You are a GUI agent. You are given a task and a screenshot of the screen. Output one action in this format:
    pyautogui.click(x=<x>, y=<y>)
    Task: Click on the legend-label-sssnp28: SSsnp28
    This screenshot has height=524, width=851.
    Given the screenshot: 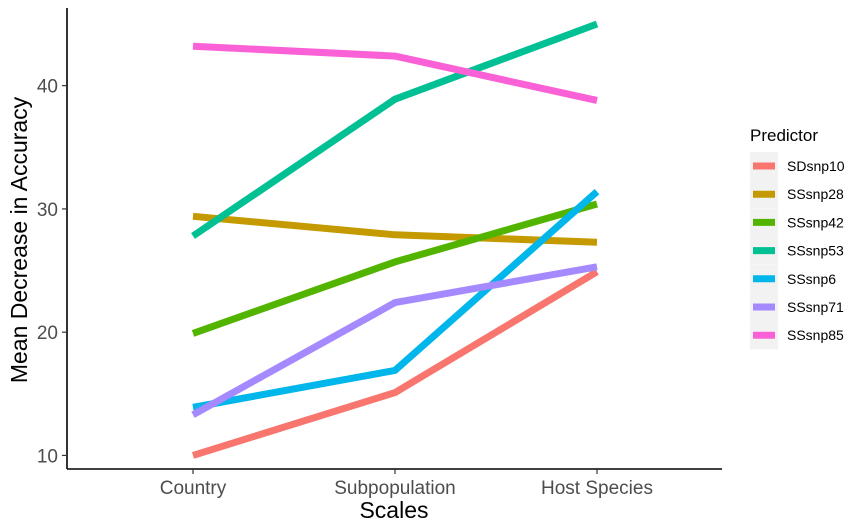 What is the action you would take?
    pyautogui.click(x=815, y=194)
    